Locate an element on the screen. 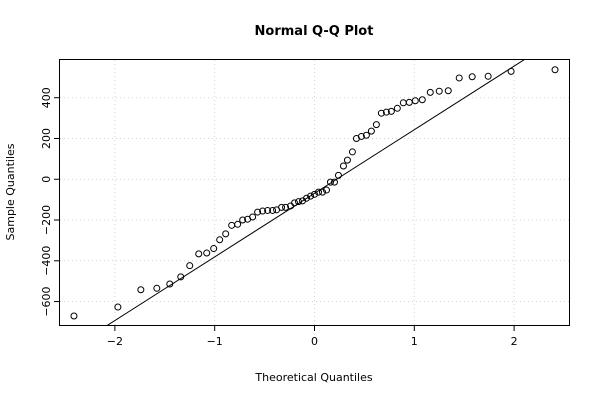 The width and height of the screenshot is (599, 405). y-tick-label: −400 is located at coordinates (46, 261).